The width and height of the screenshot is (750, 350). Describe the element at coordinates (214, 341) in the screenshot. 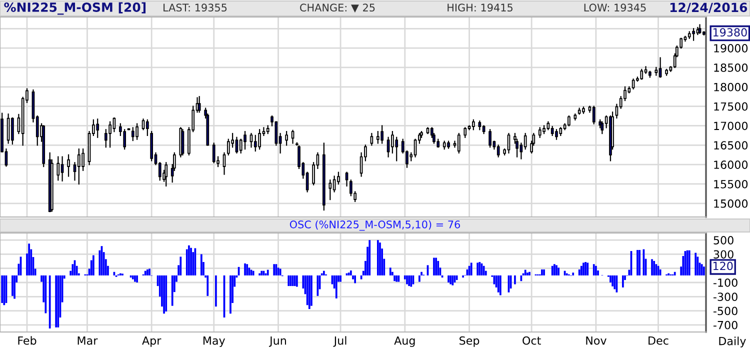

I see `x-tick-label: May` at that location.